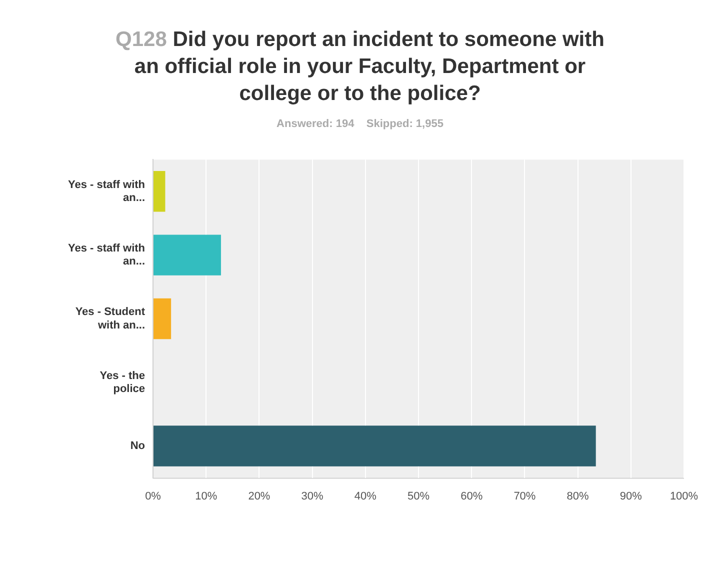  Describe the element at coordinates (360, 67) in the screenshot. I see `chart-title: Q128 Did you report an incident to someone with an official role in your Faculty, Department or college or to the police?` at that location.